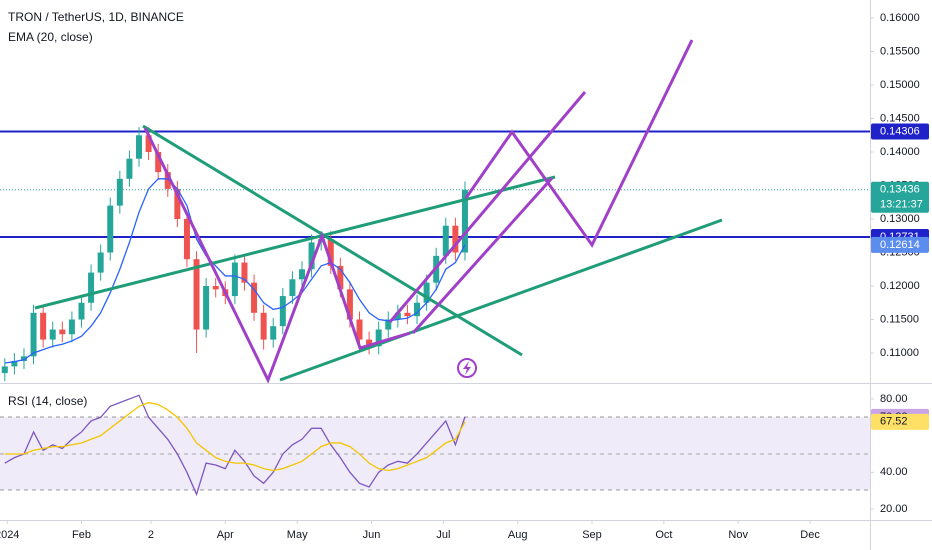  Describe the element at coordinates (894, 472) in the screenshot. I see `rsi-tick-label: 40.00` at that location.